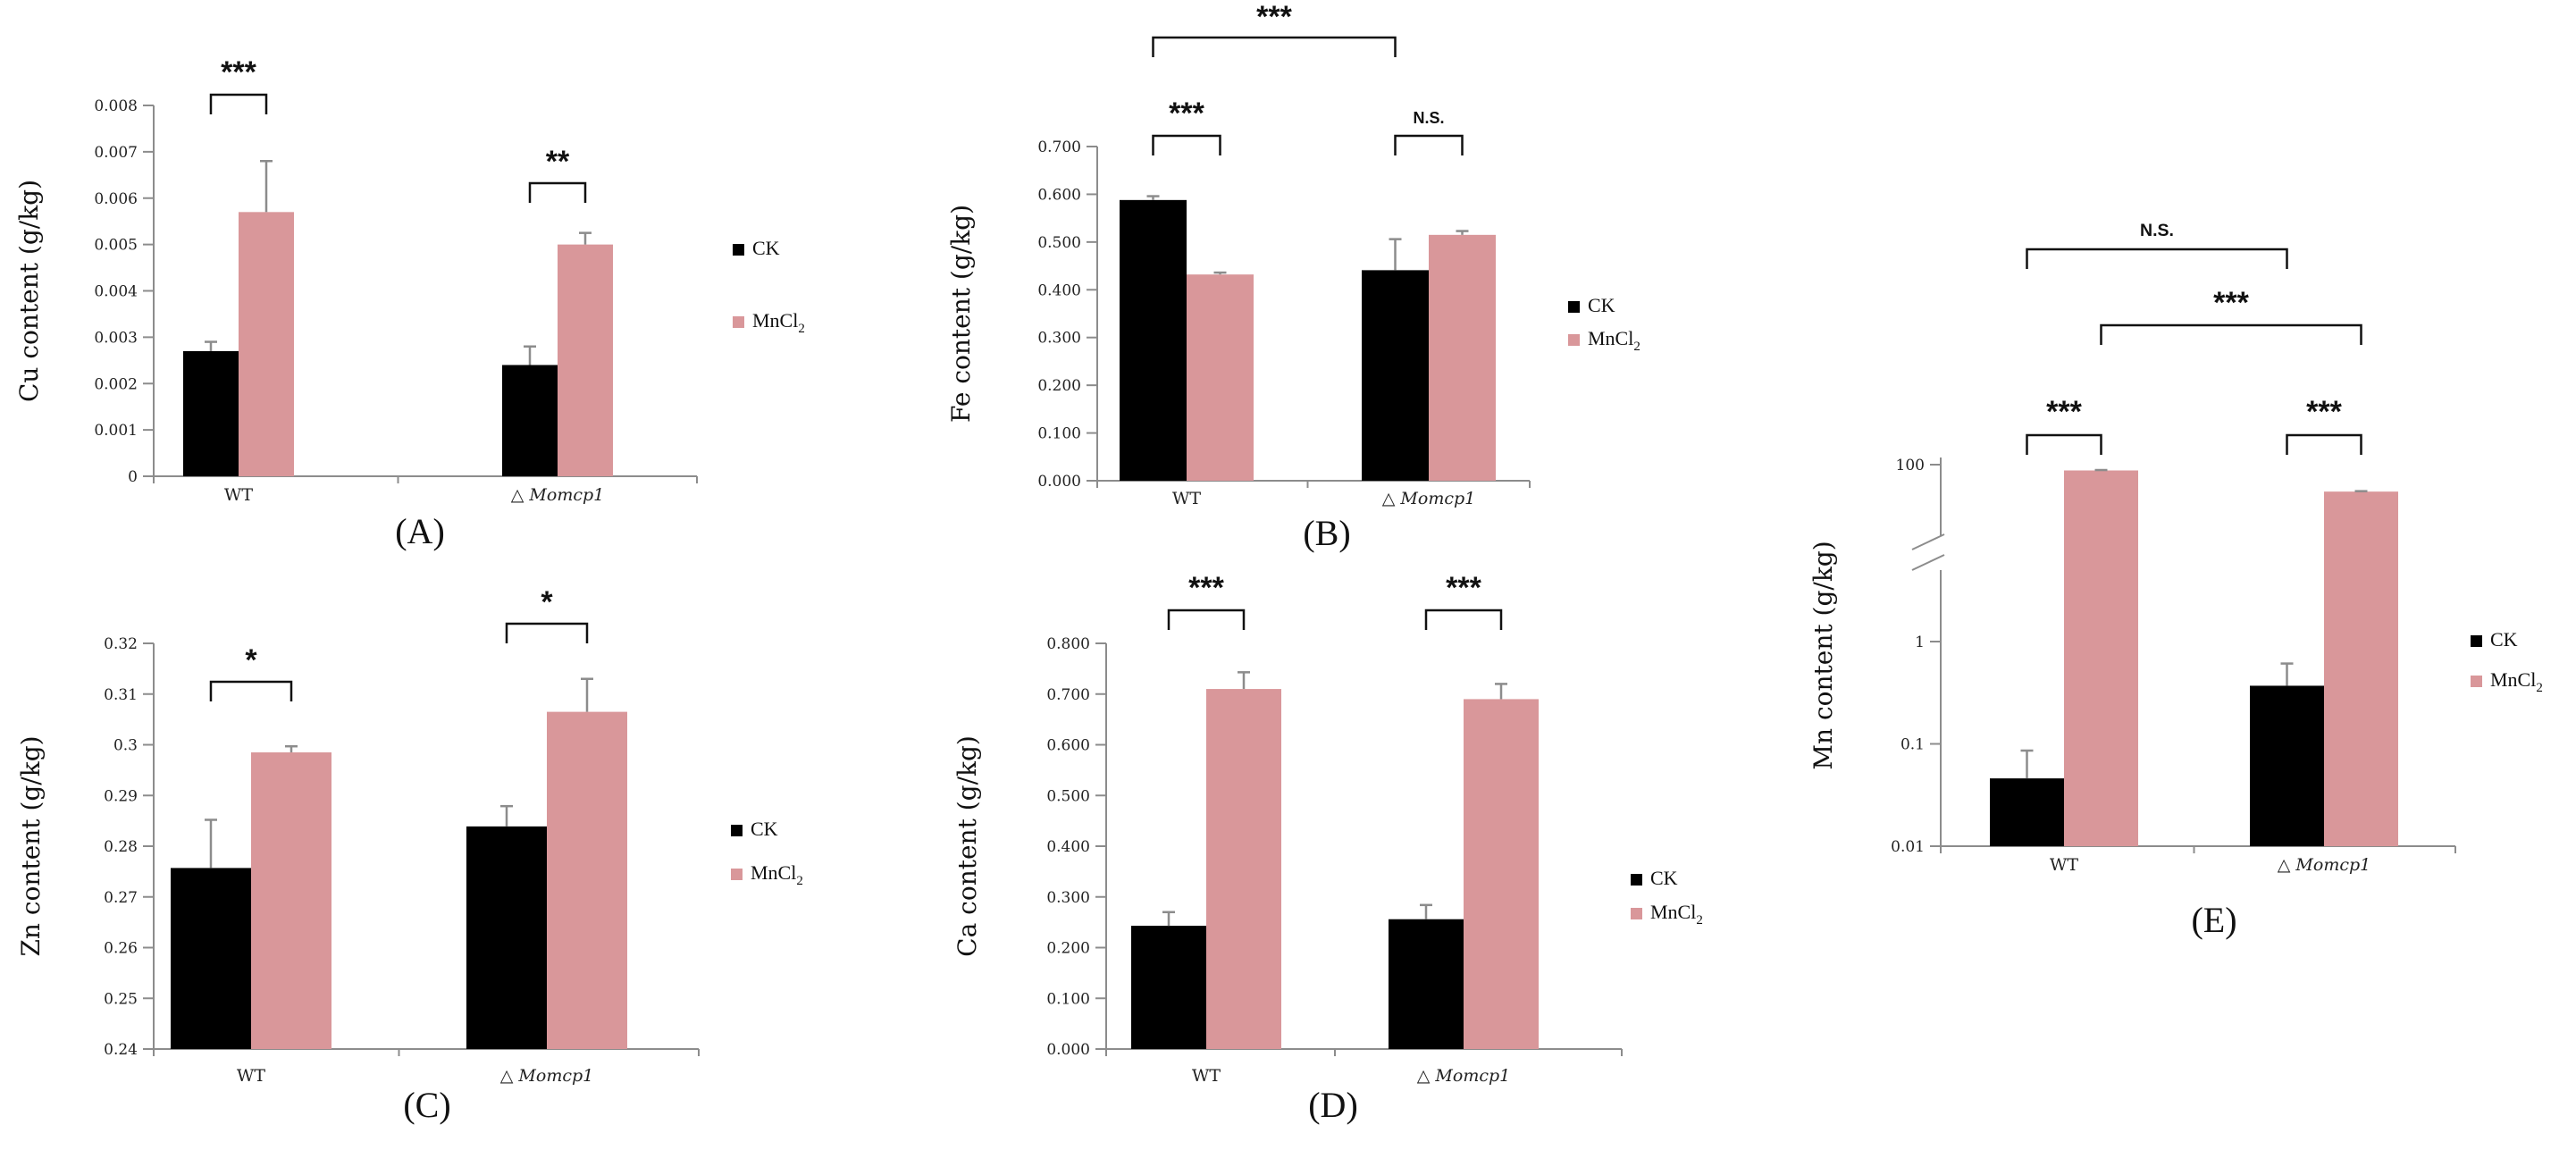 The image size is (2576, 1150). Describe the element at coordinates (29, 291) in the screenshot. I see `y-axis-title: Cu content (g/kg)` at that location.